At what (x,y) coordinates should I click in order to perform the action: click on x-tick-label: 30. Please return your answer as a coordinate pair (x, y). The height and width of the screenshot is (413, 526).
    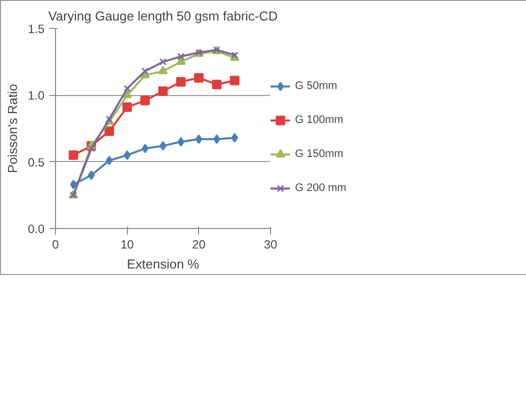
    Looking at the image, I should click on (271, 245).